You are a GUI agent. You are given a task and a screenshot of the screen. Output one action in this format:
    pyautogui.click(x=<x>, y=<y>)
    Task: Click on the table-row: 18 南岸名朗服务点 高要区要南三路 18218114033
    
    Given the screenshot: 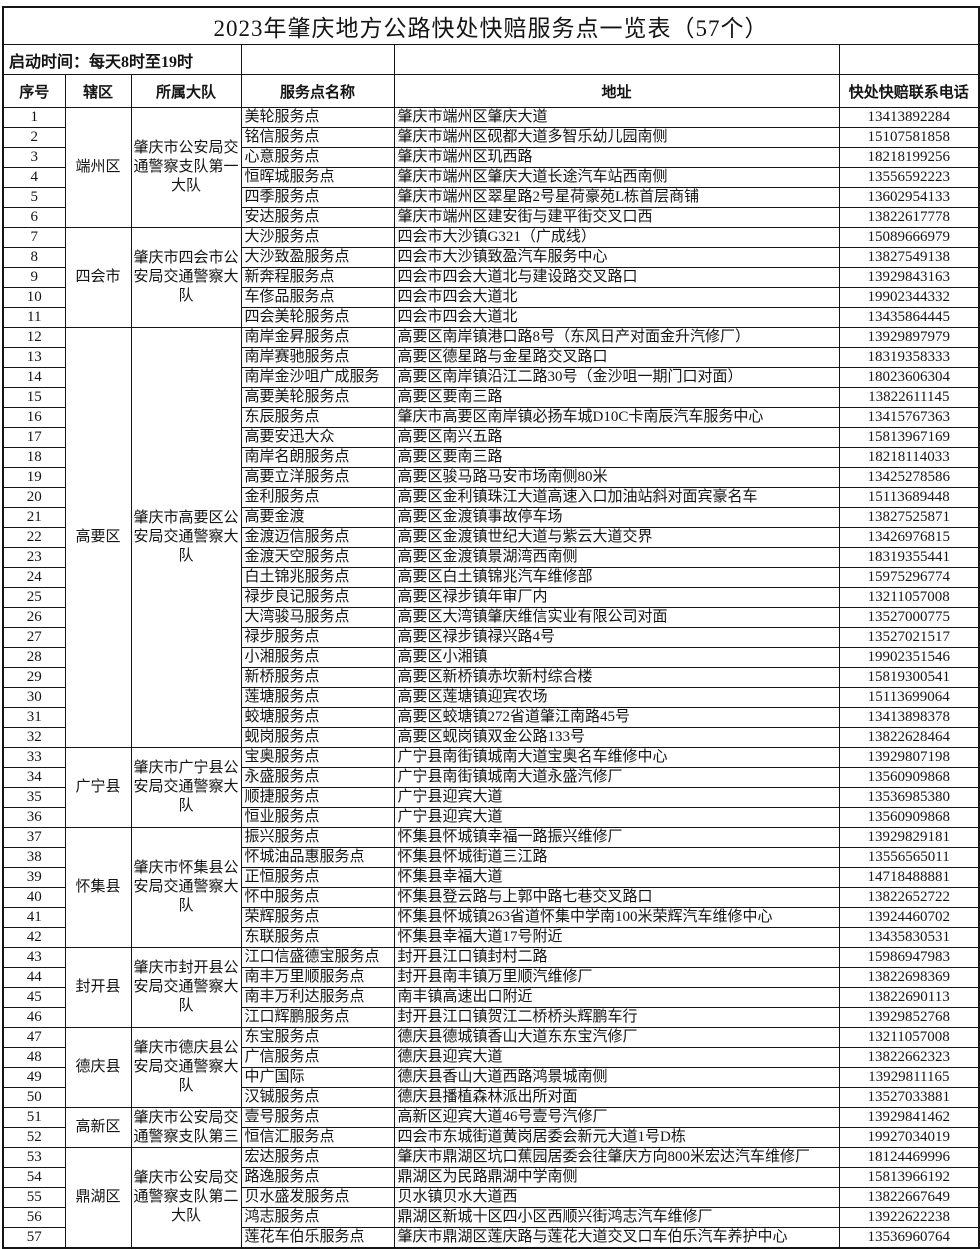 What is the action you would take?
    pyautogui.click(x=491, y=457)
    